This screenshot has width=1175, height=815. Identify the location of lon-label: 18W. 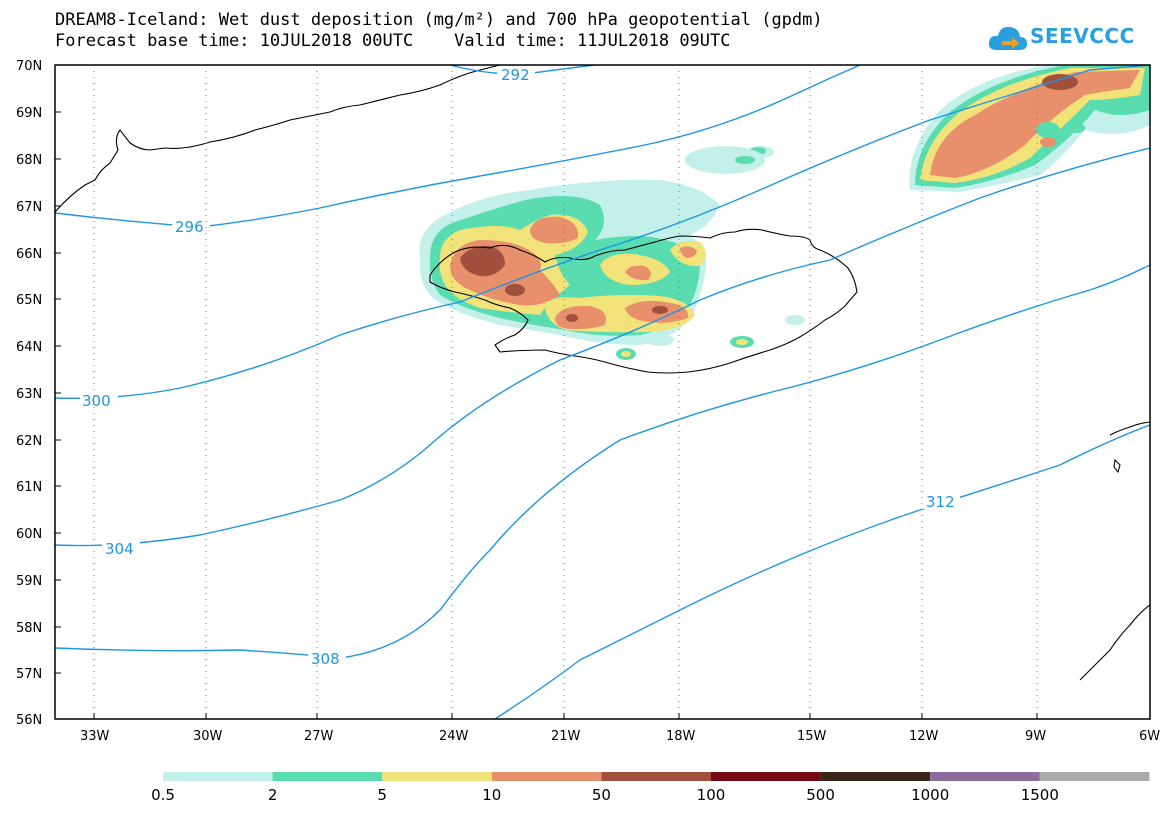
(681, 736).